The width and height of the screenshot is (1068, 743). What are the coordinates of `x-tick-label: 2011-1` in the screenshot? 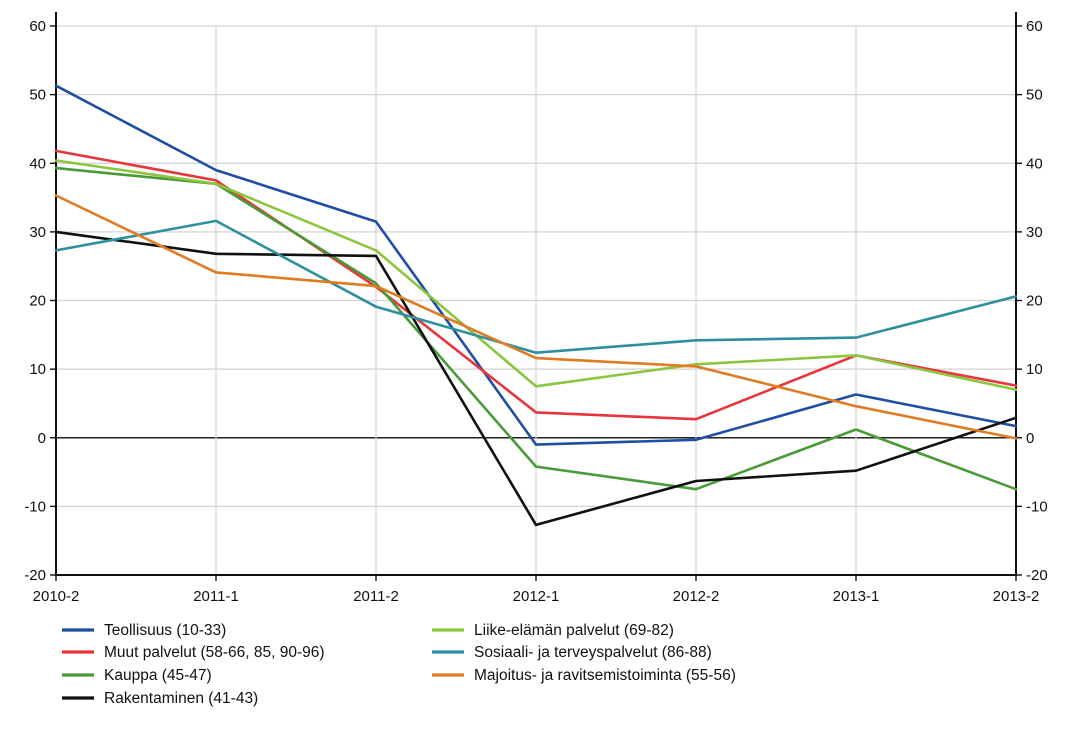 It's located at (216, 596).